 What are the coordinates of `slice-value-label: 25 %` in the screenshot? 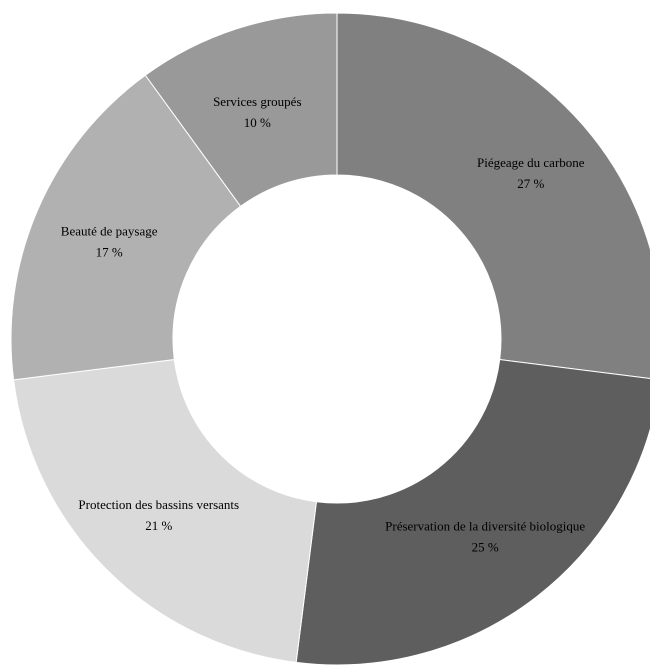 It's located at (485, 547).